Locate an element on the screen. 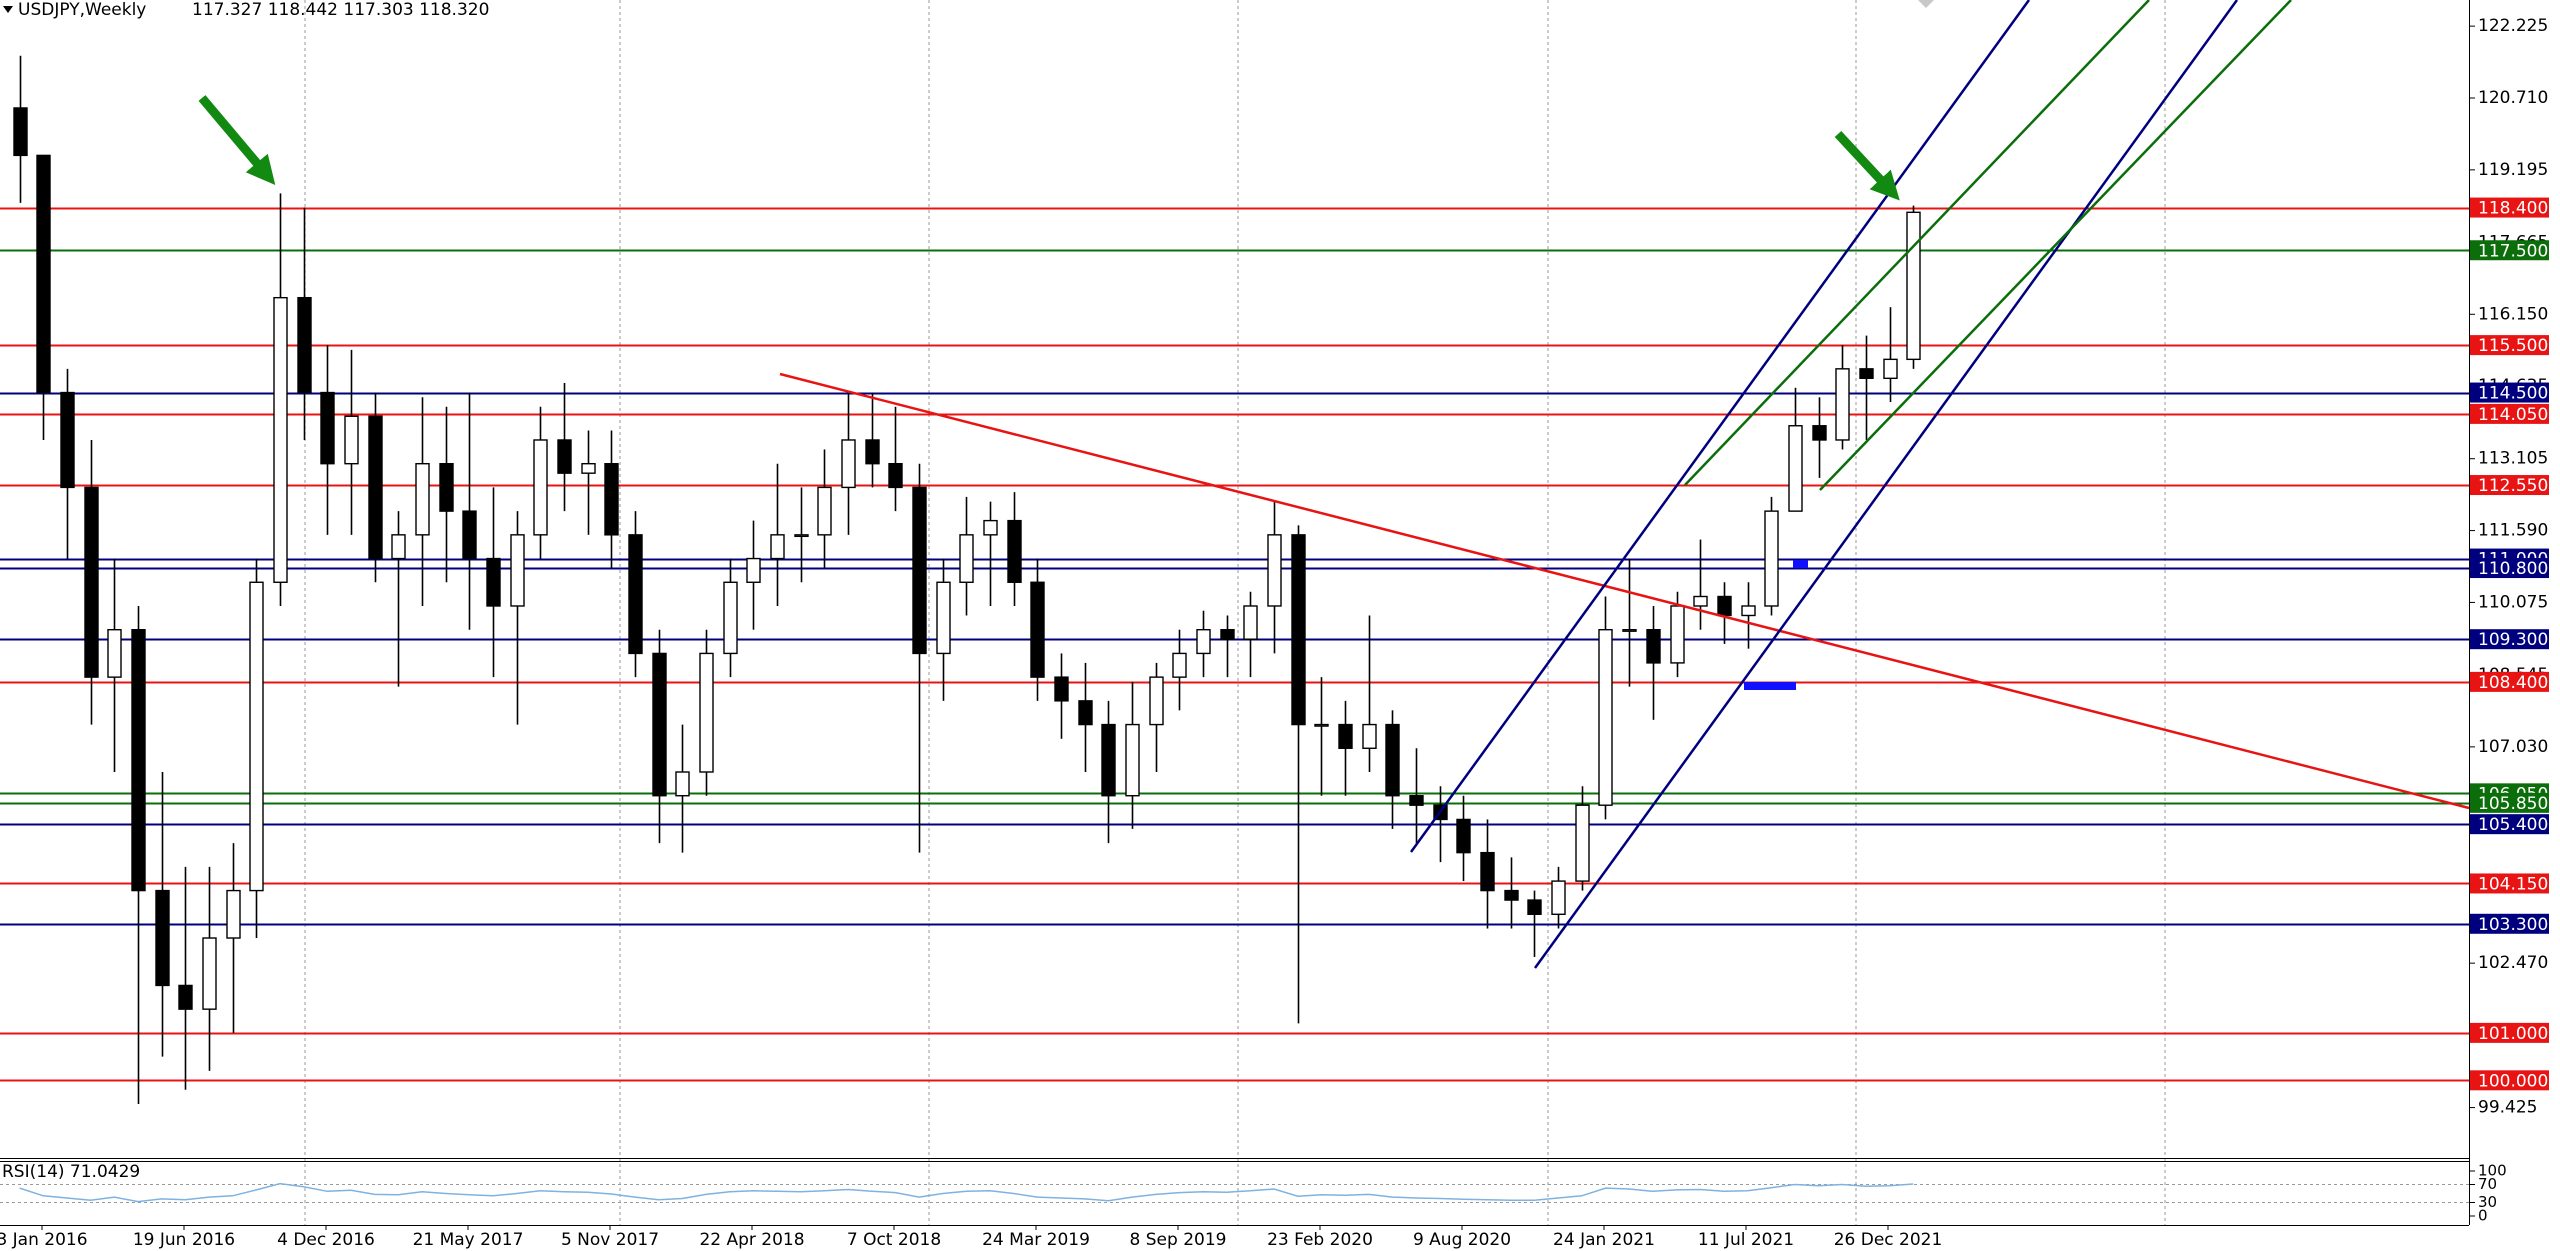 Image resolution: width=2560 pixels, height=1251 pixels. x-tick-label: 9 Aug 2020 is located at coordinates (1462, 1240).